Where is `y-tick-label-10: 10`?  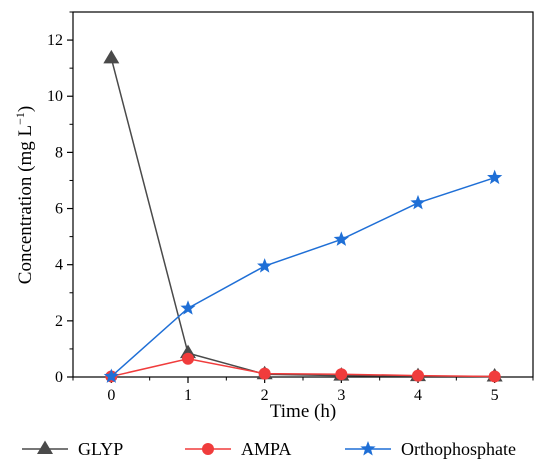 y-tick-label-10: 10 is located at coordinates (55, 96).